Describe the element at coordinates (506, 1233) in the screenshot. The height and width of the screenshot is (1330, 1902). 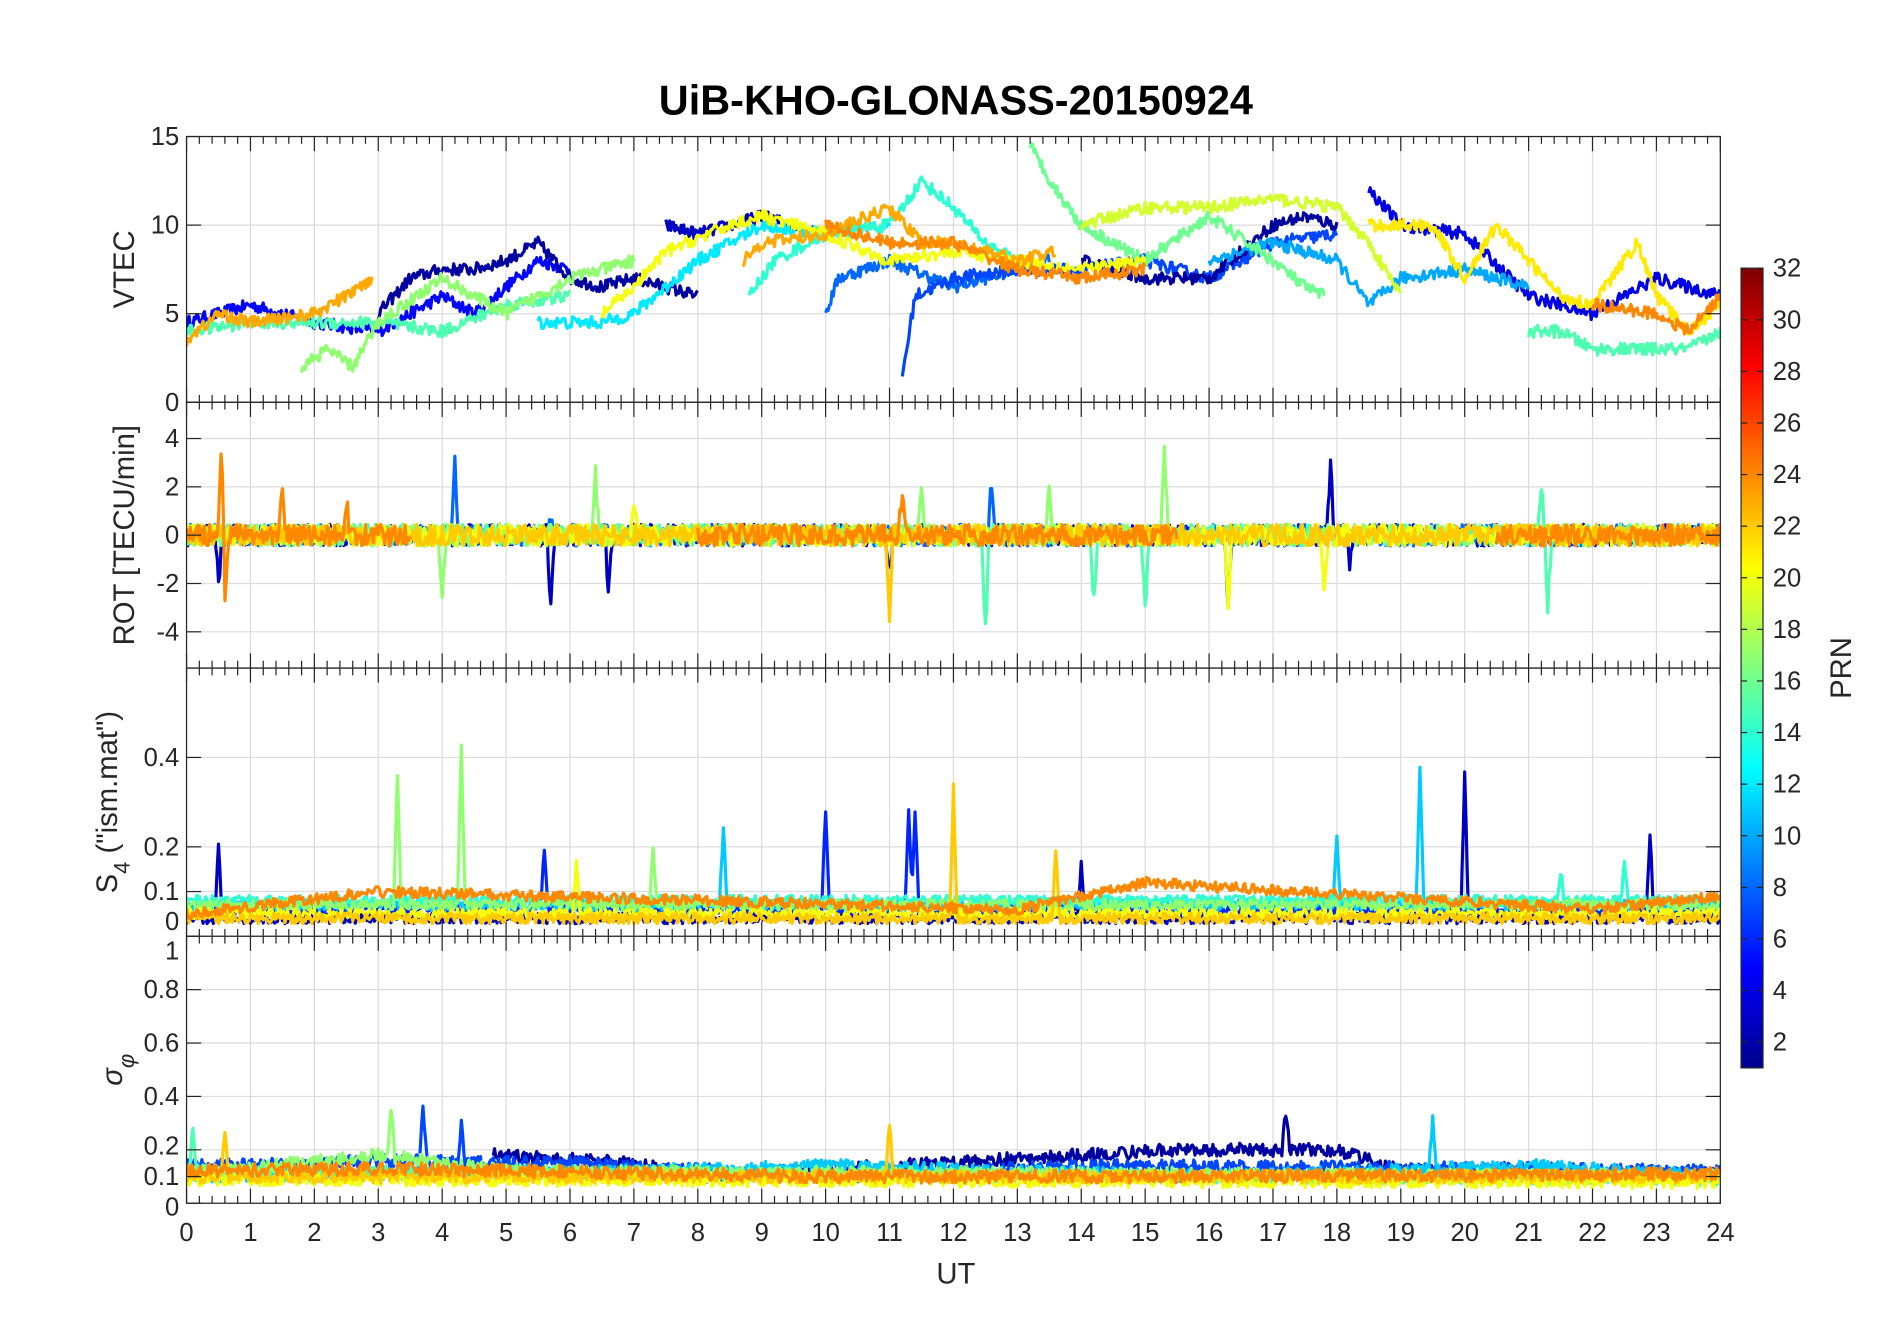
I see `x-tick-label: 5` at that location.